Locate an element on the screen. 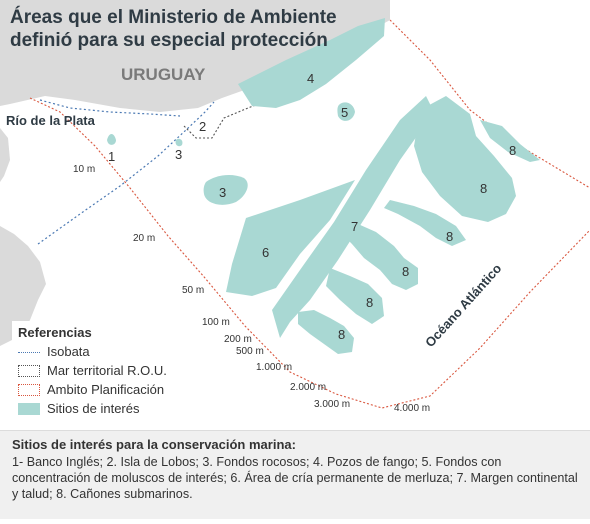 The width and height of the screenshot is (590, 524). site-5-moluscos is located at coordinates (346, 111).